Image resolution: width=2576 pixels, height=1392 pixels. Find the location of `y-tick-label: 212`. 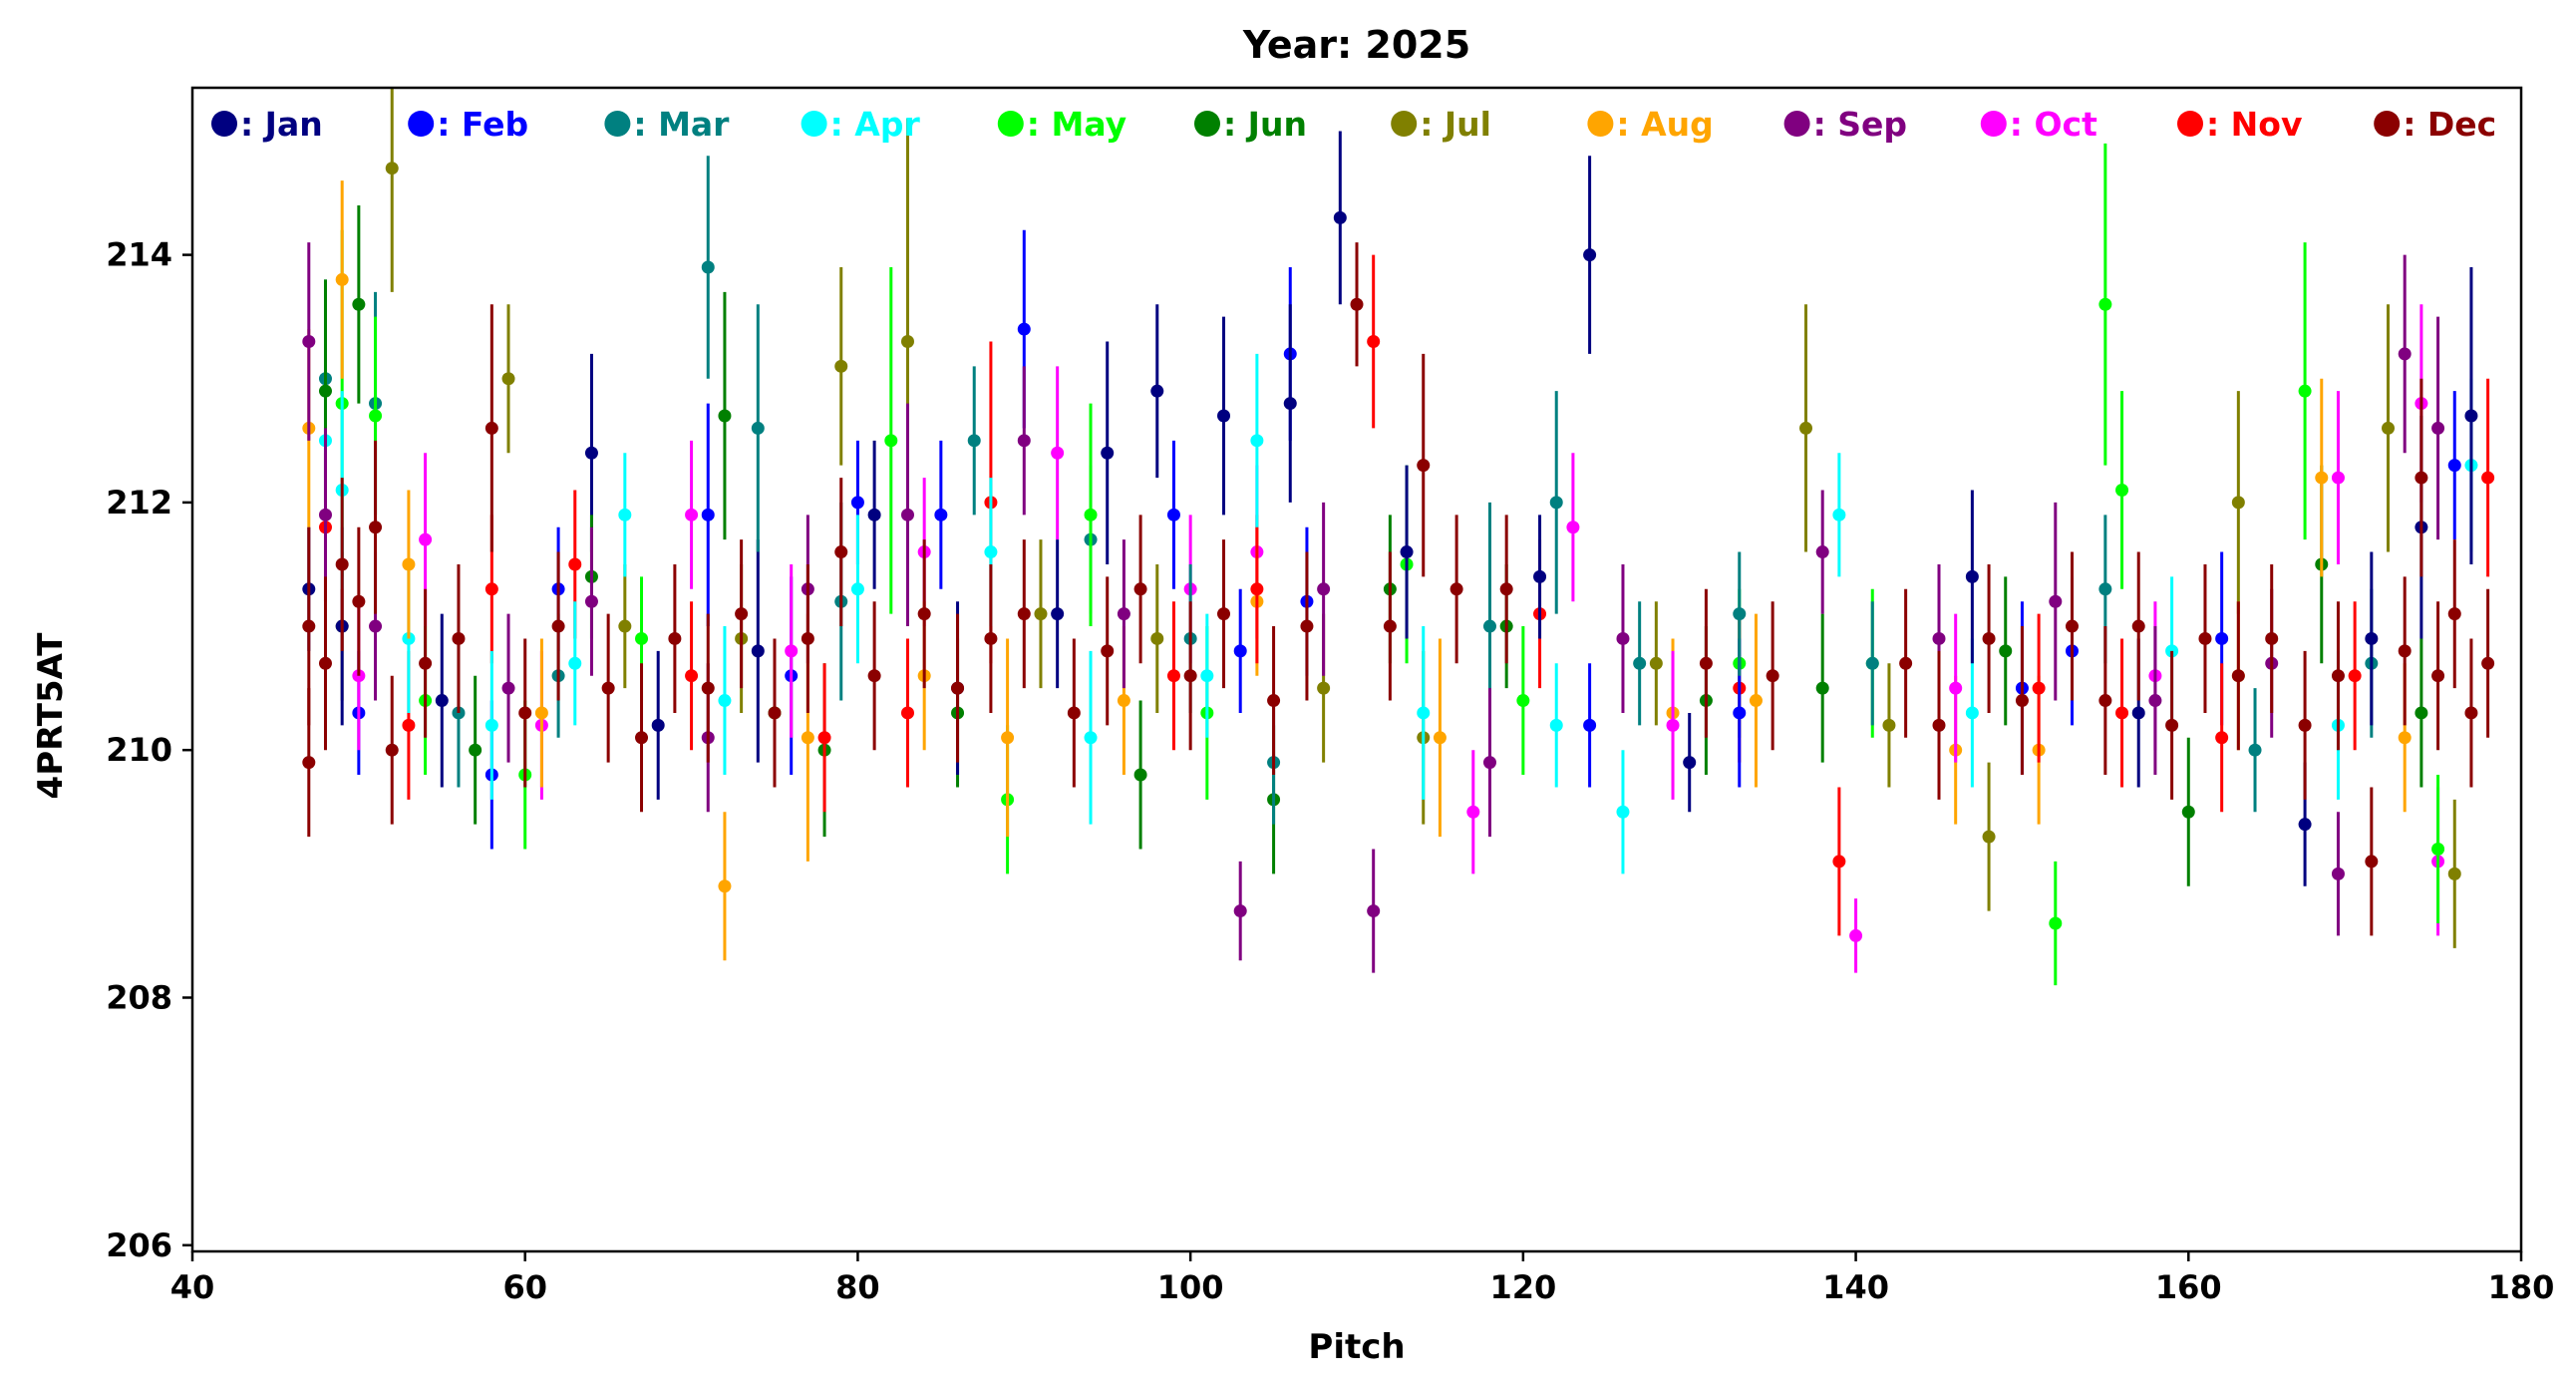

y-tick-label: 212 is located at coordinates (139, 503).